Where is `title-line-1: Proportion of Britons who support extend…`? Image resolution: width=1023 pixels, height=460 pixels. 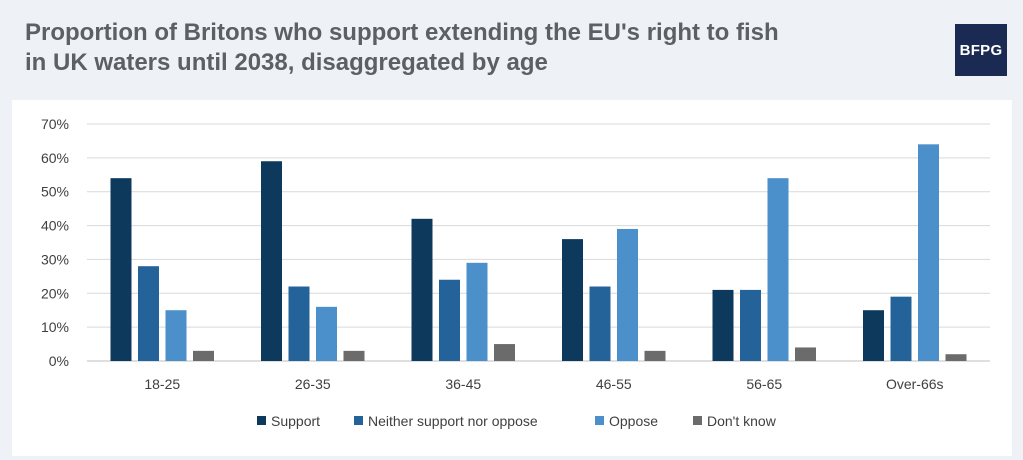
title-line-1: Proportion of Britons who support extend… is located at coordinates (402, 32).